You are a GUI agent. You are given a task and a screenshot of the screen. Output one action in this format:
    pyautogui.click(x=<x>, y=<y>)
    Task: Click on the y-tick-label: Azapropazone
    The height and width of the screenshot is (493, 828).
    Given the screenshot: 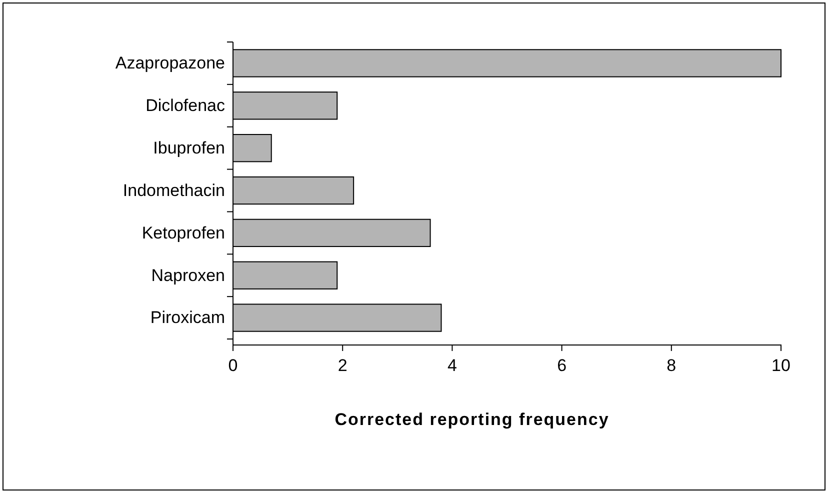 What is the action you would take?
    pyautogui.click(x=170, y=63)
    